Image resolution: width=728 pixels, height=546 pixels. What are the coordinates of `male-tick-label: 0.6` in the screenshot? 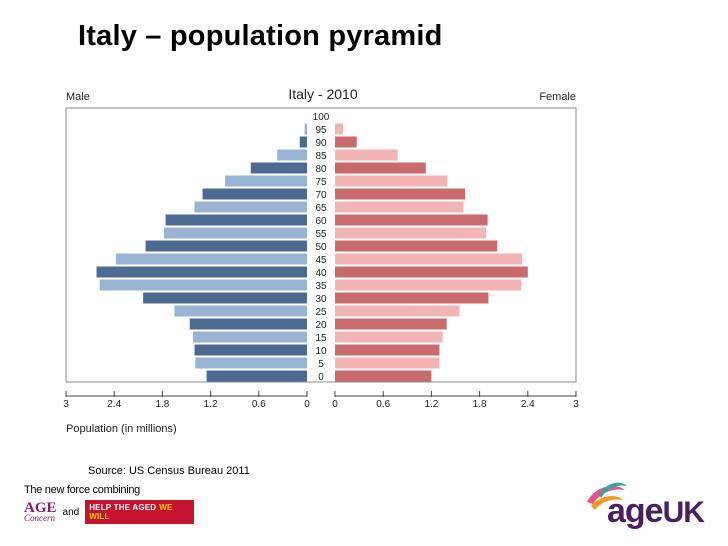 It's located at (259, 404).